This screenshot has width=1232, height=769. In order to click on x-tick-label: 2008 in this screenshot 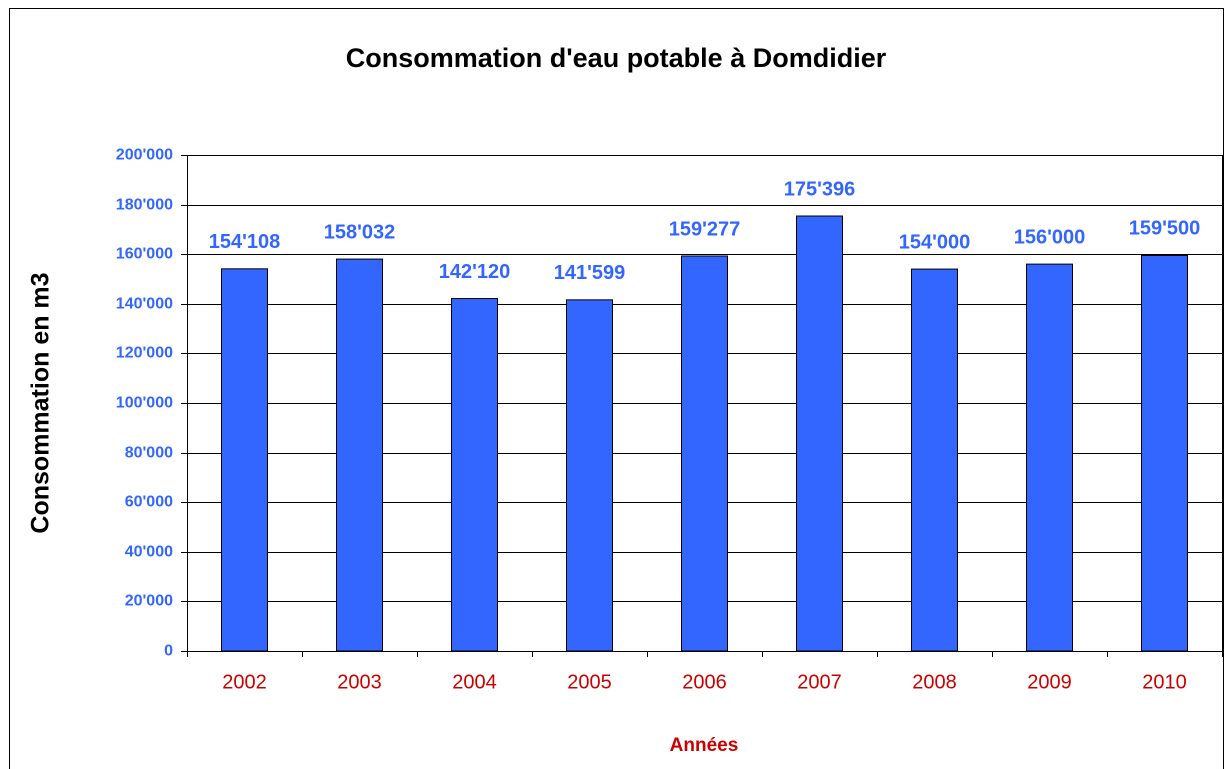, I will do `click(934, 682)`.